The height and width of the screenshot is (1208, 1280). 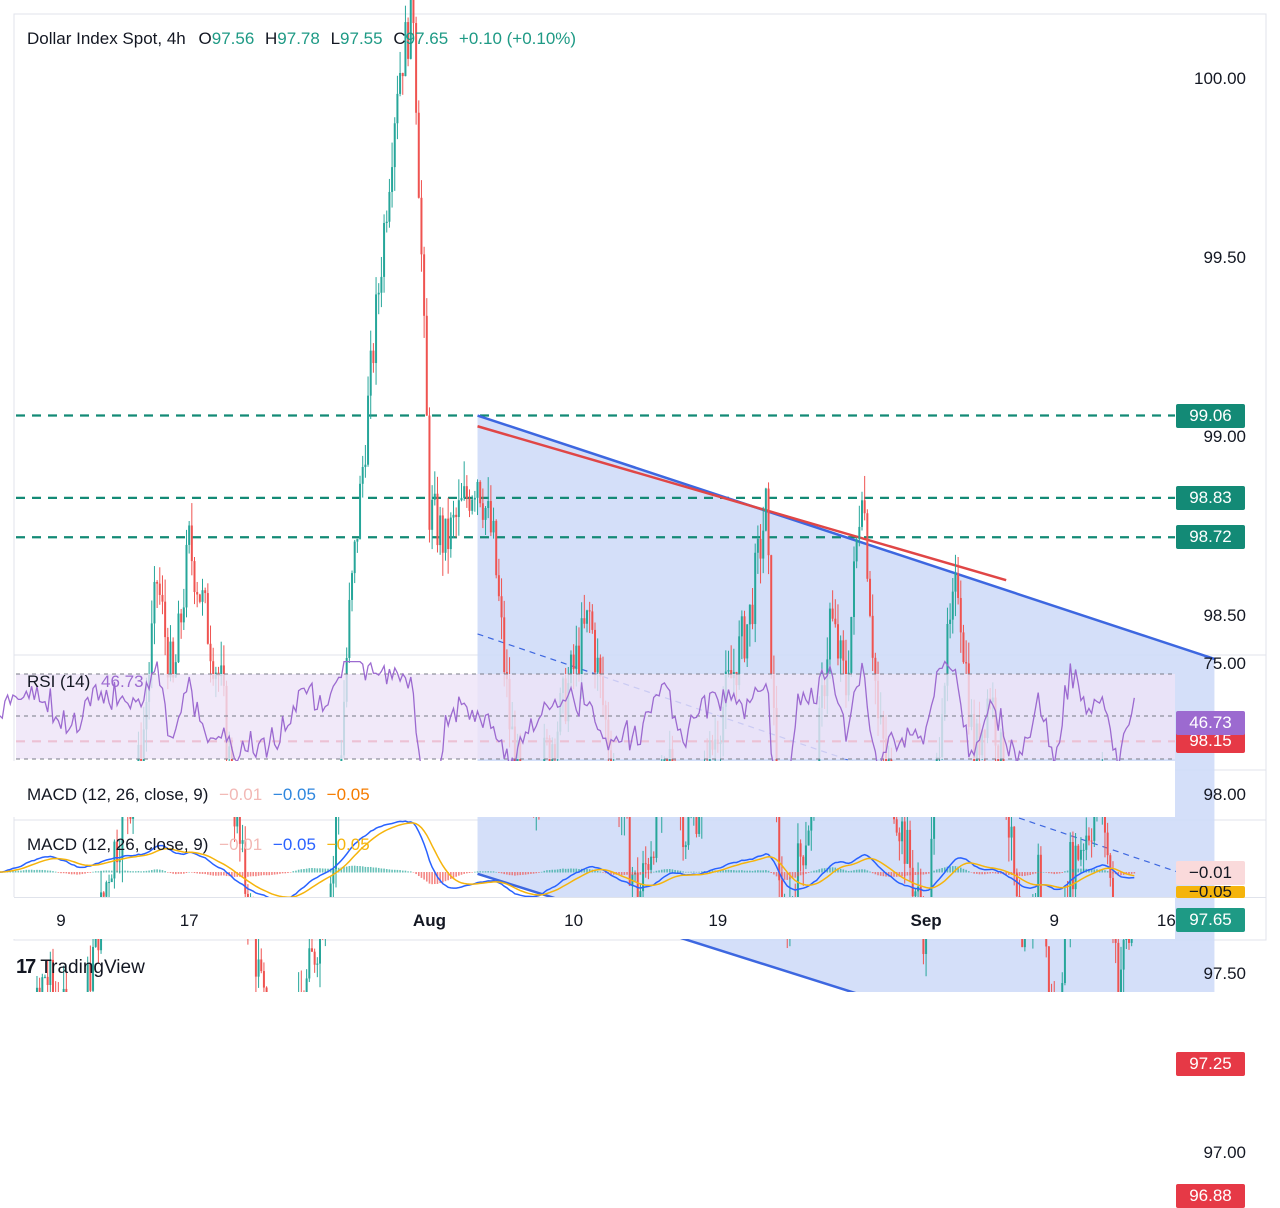 I want to click on time-tick: 19, so click(x=717, y=921).